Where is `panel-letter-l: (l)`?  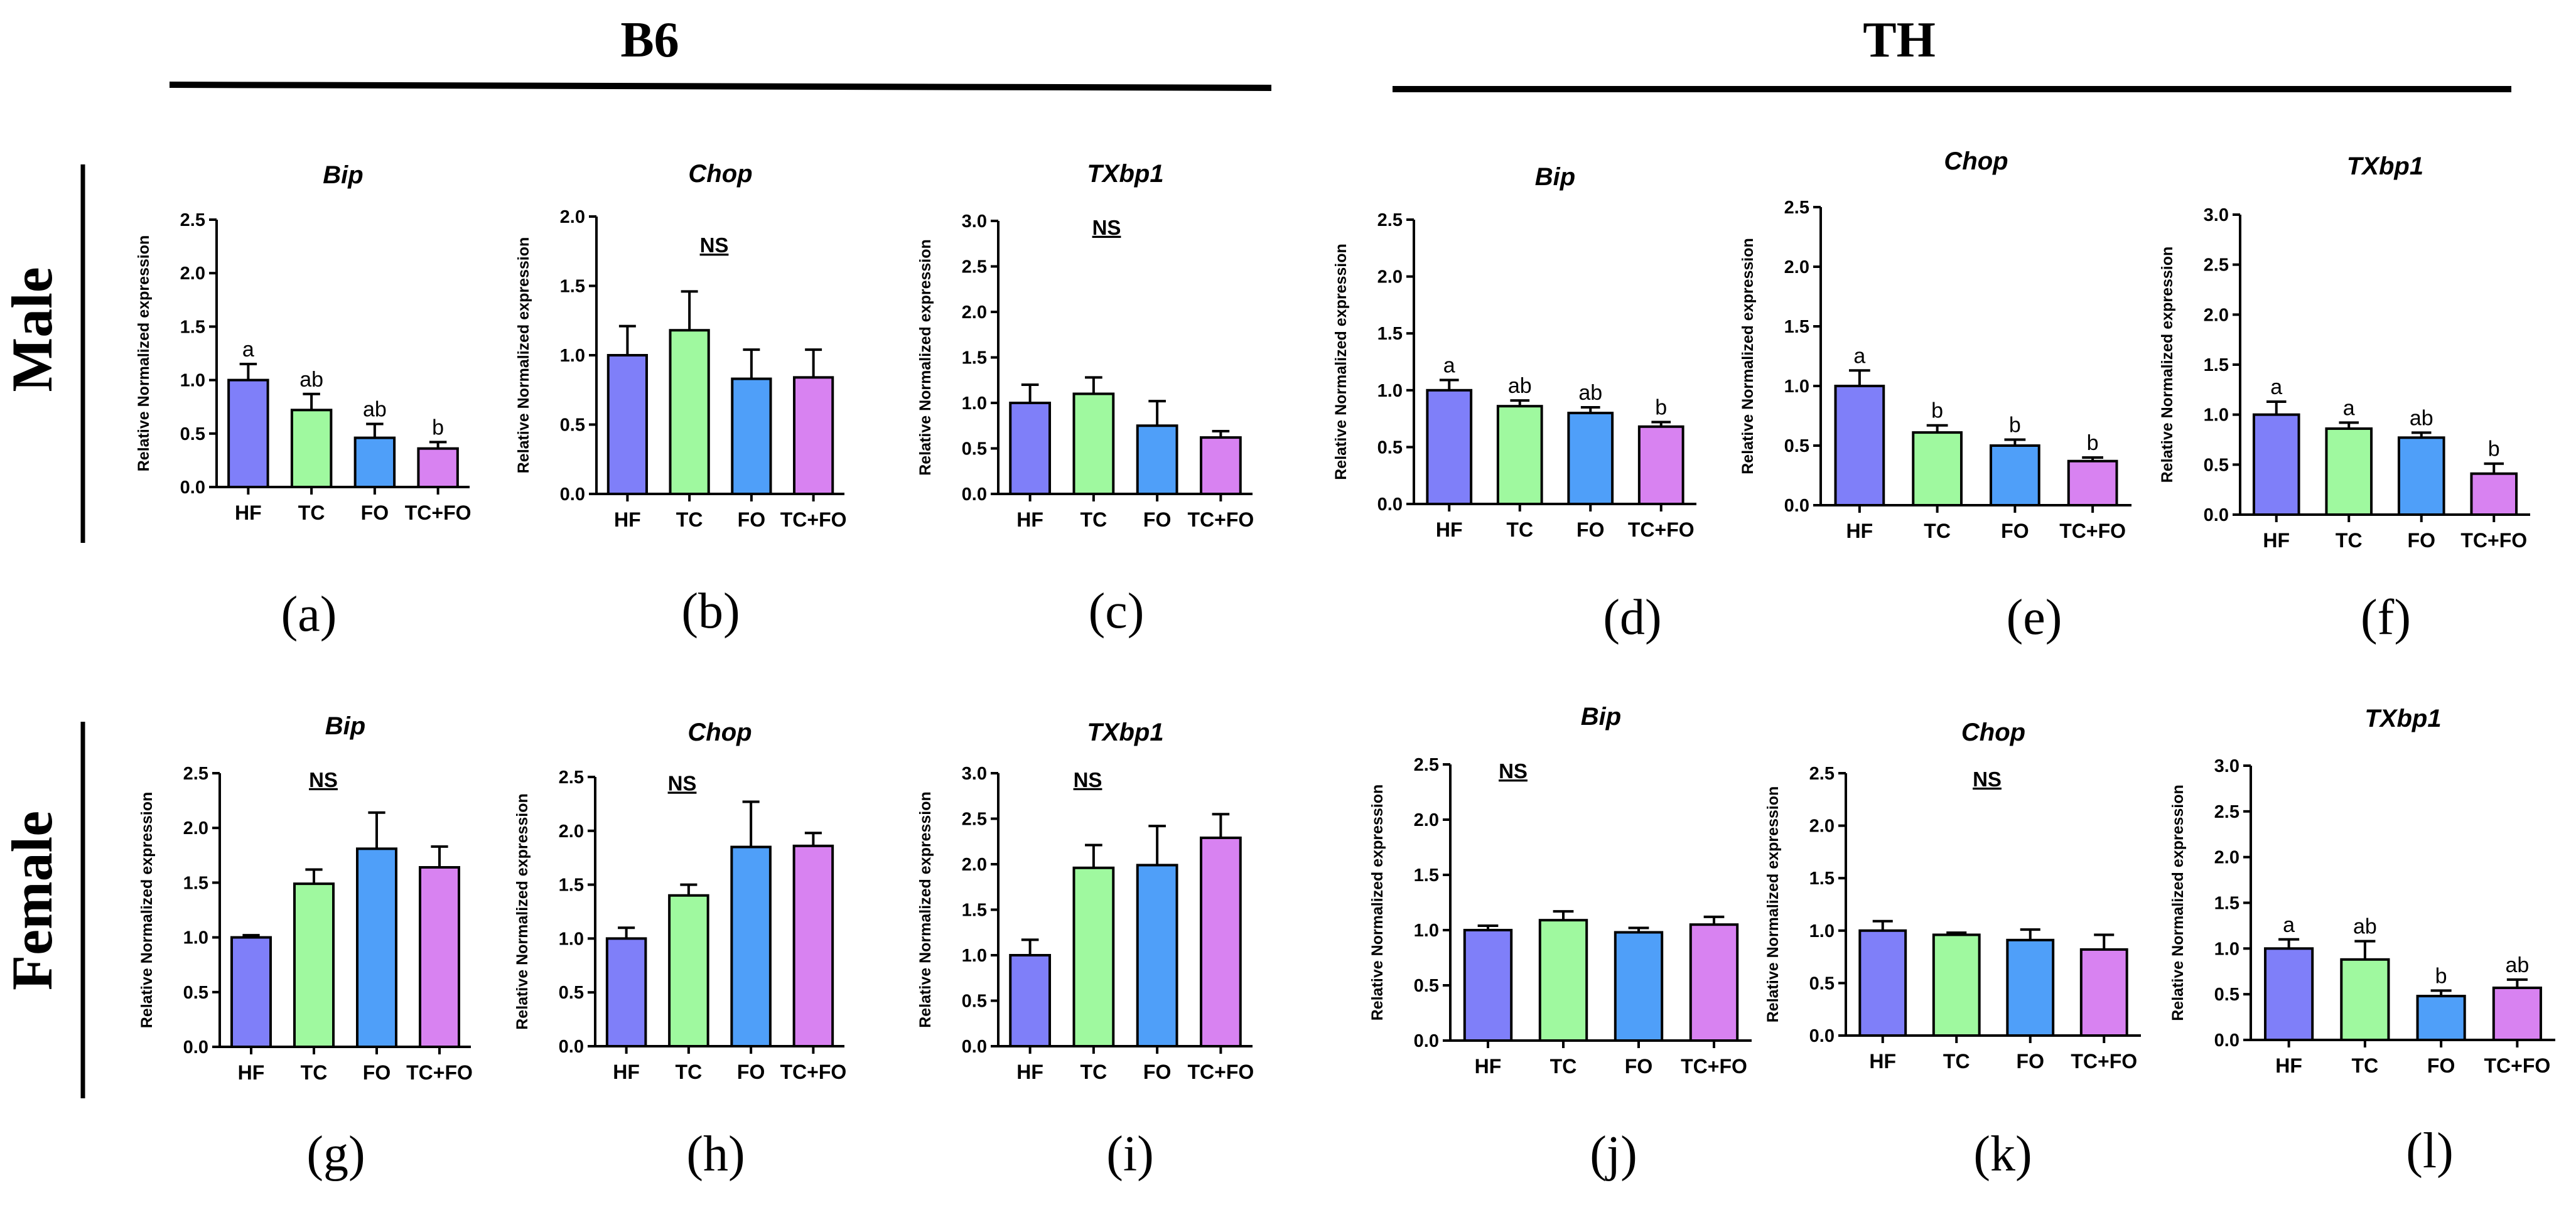 panel-letter-l: (l) is located at coordinates (2430, 1151).